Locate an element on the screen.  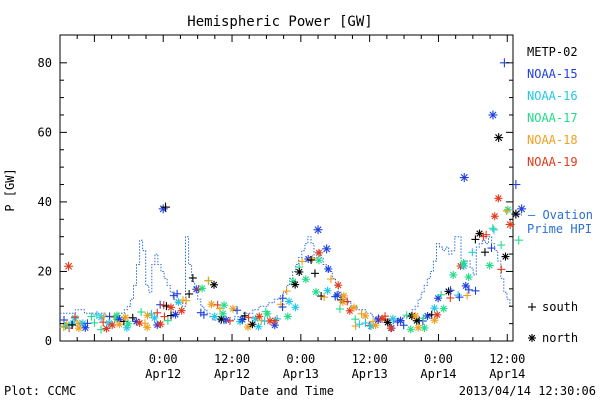
y-tick-label: 20 is located at coordinates (45, 271).